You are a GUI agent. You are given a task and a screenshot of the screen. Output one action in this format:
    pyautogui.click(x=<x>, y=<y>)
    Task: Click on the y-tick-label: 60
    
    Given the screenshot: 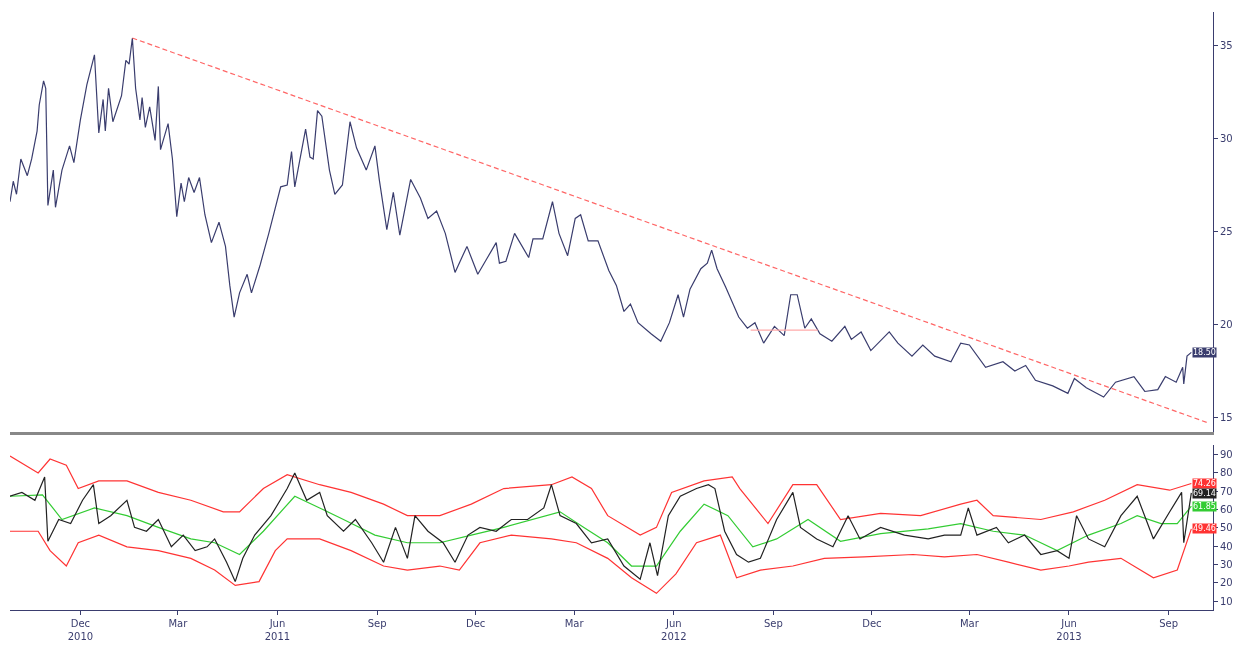 What is the action you would take?
    pyautogui.click(x=1226, y=510)
    